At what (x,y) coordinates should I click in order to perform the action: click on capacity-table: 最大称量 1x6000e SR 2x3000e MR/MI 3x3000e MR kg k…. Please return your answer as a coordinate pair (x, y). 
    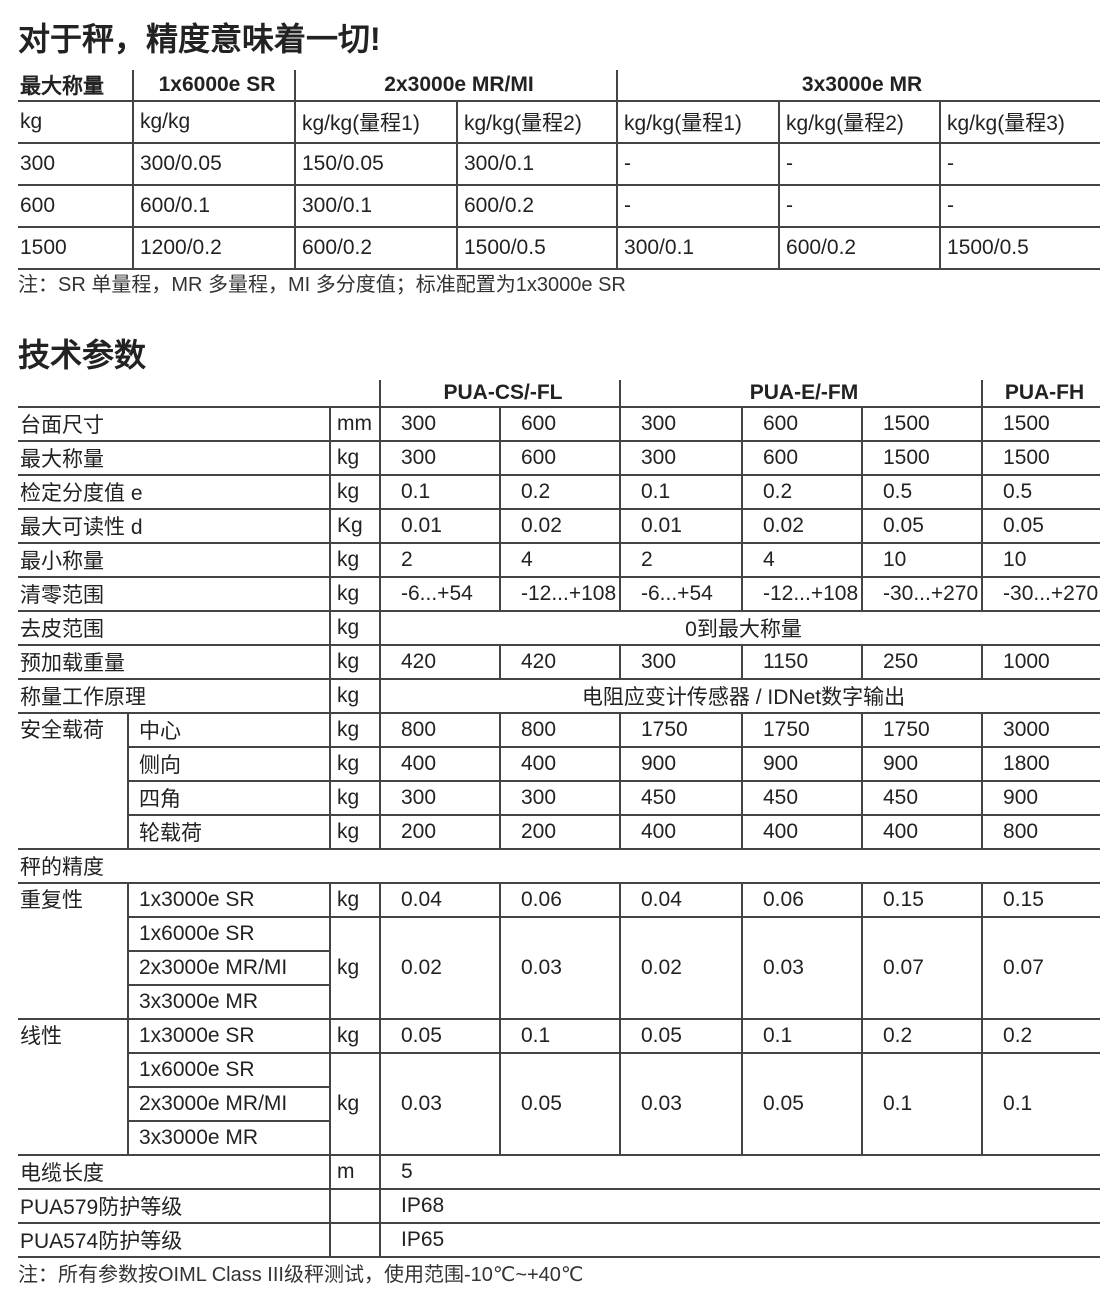
    Looking at the image, I should click on (559, 170).